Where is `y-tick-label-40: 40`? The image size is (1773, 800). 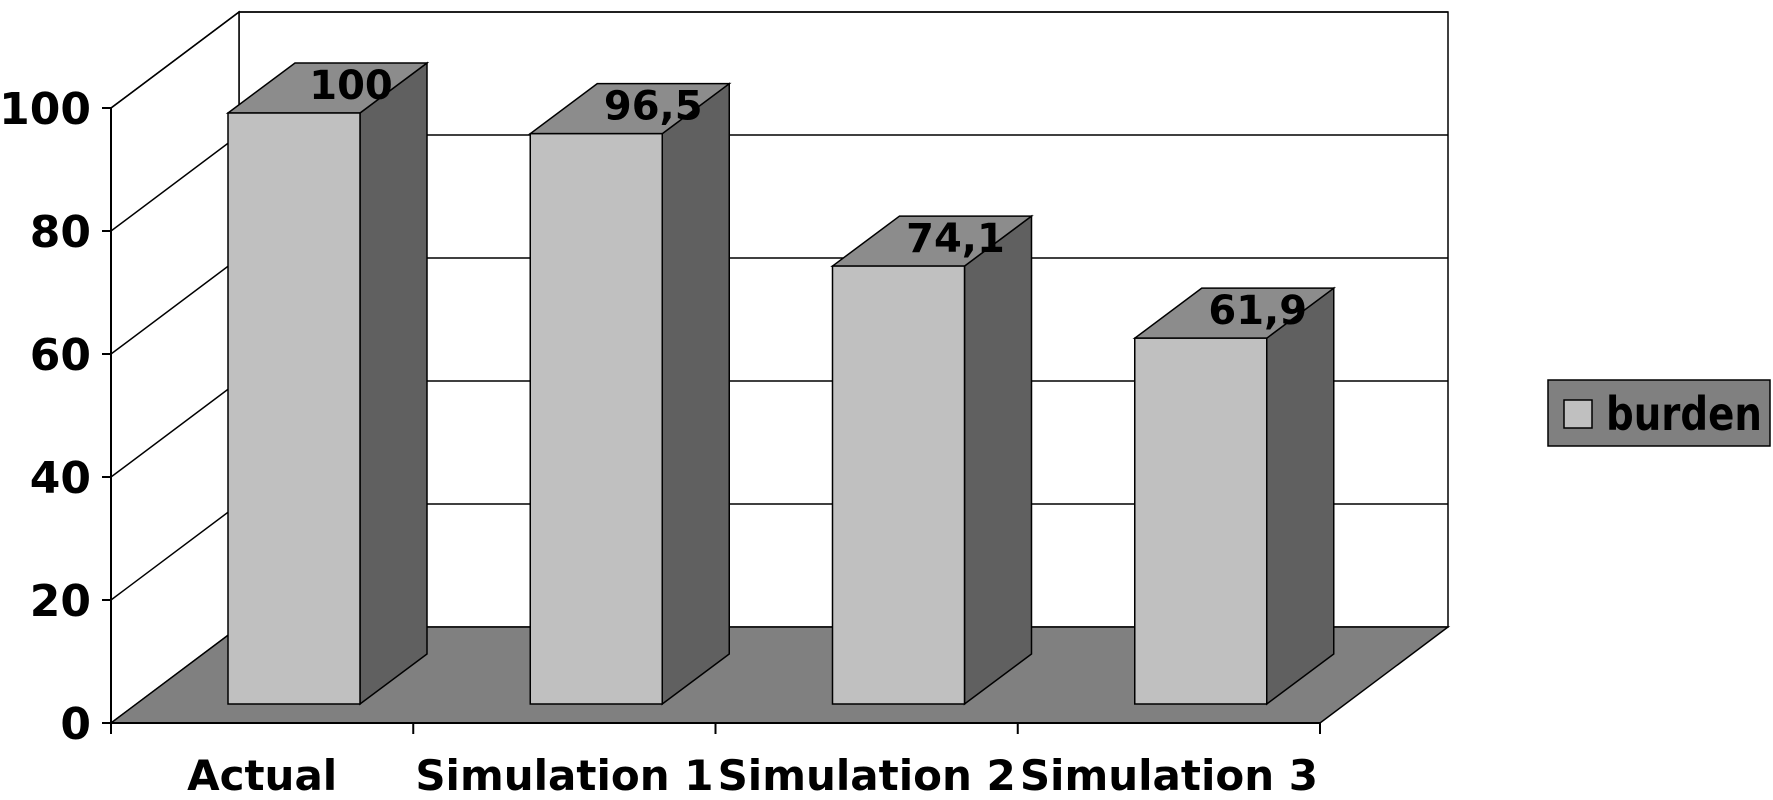
y-tick-label-40: 40 is located at coordinates (60, 478).